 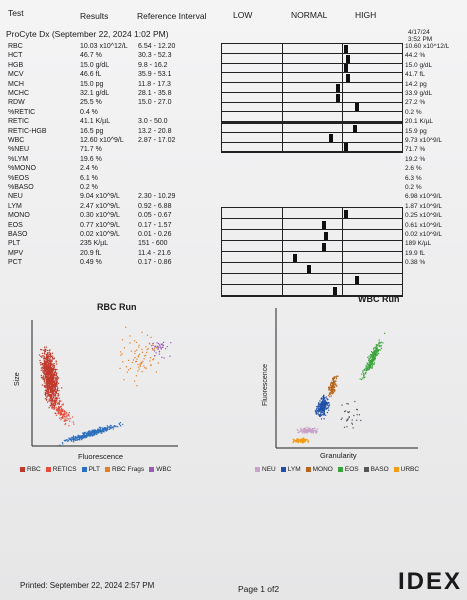 What do you see at coordinates (104, 383) in the screenshot?
I see `rbc-scatter-plot` at bounding box center [104, 383].